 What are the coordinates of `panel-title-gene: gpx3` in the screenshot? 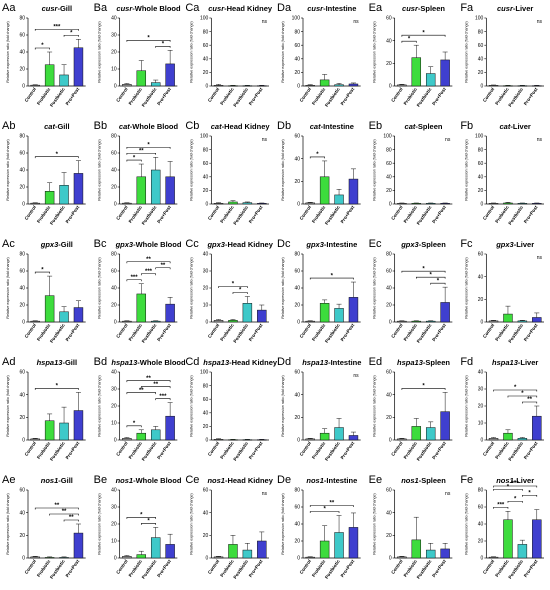 It's located at (409, 244).